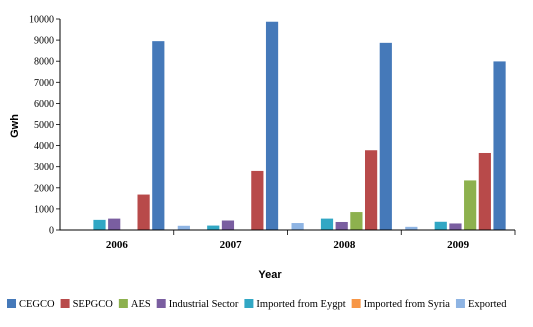  Describe the element at coordinates (385, 136) in the screenshot. I see `bar-cegco-2008` at that location.